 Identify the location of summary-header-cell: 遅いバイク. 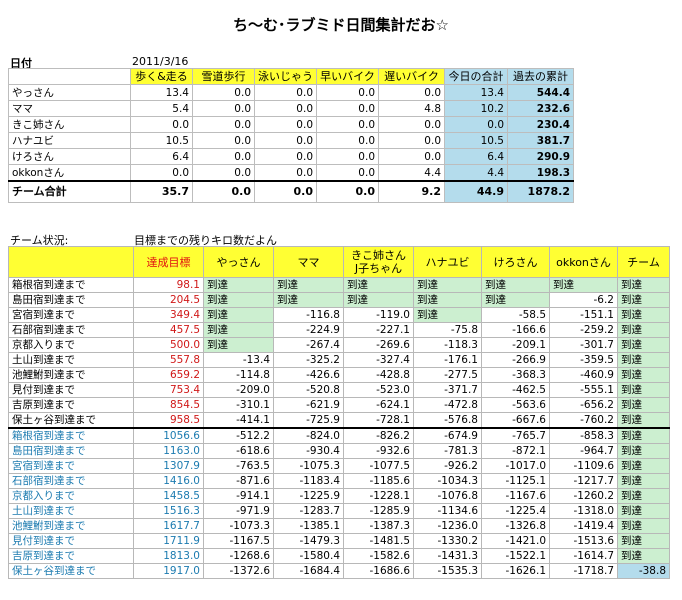
(411, 76).